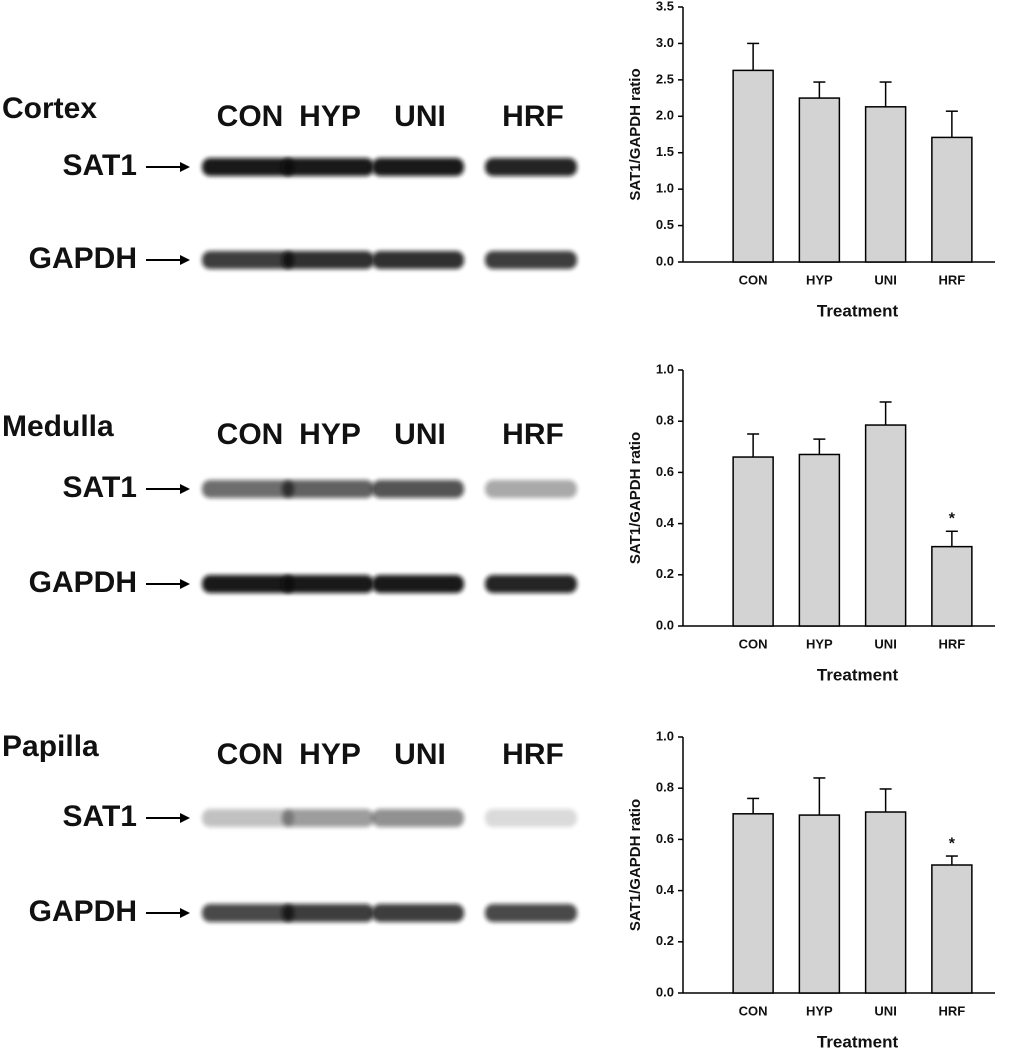 Image resolution: width=1019 pixels, height=1050 pixels. What do you see at coordinates (665, 224) in the screenshot?
I see `y-tick-label: 0.5` at bounding box center [665, 224].